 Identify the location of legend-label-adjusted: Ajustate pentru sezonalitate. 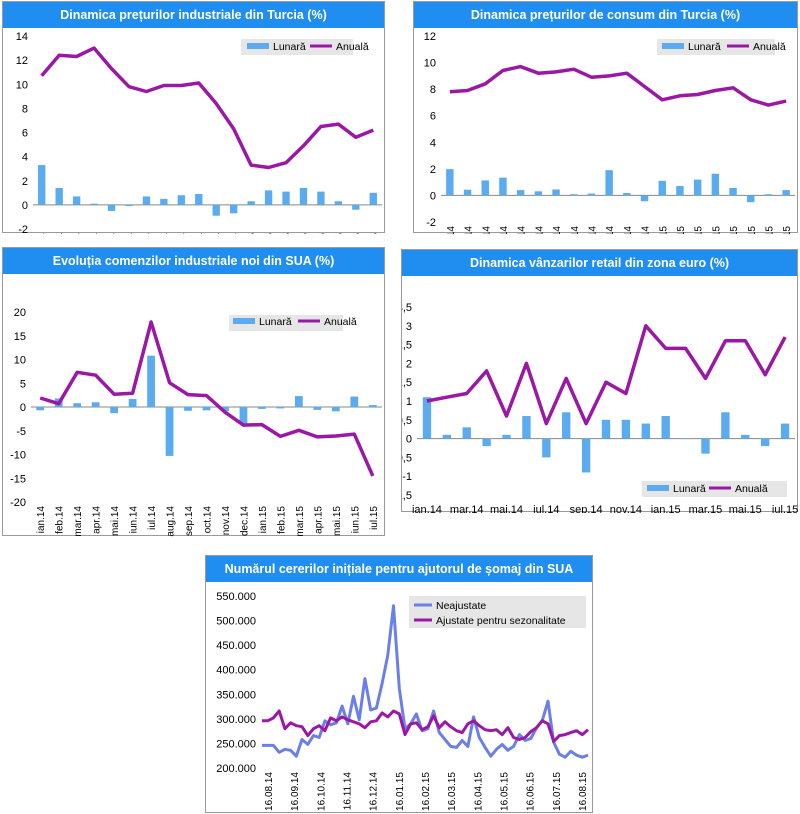
(501, 621).